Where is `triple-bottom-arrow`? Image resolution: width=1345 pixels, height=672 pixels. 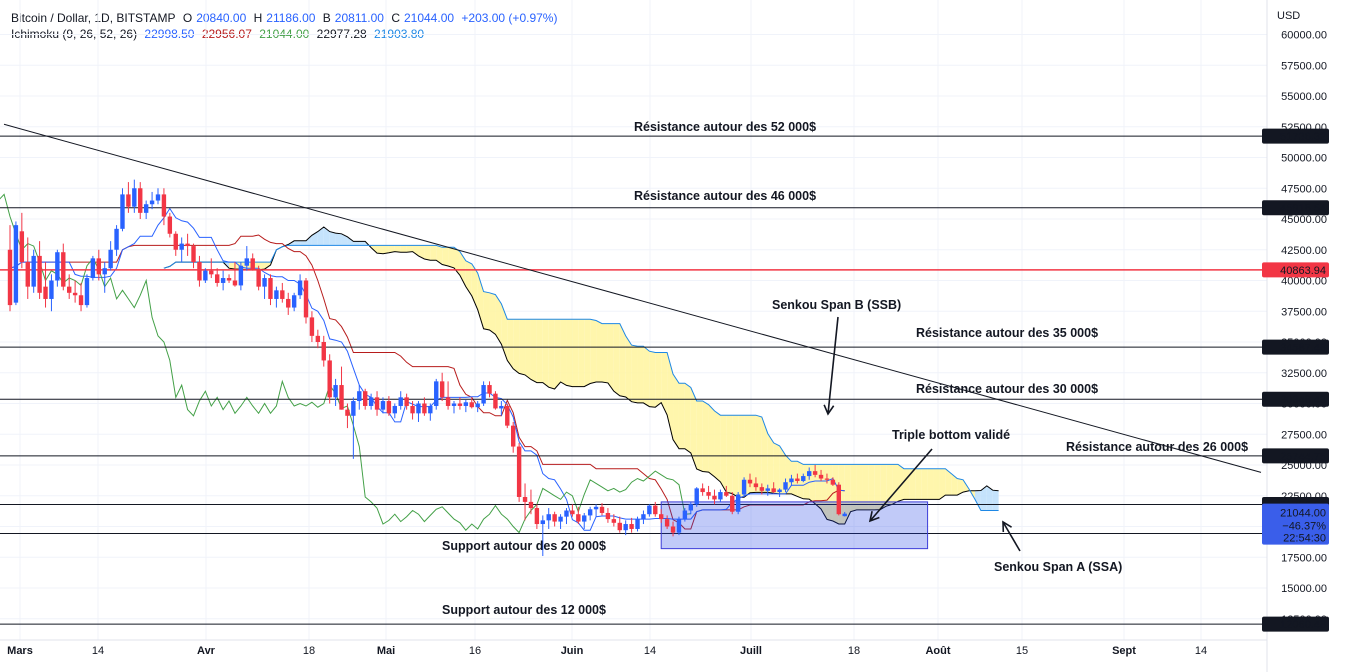 triple-bottom-arrow is located at coordinates (900, 485).